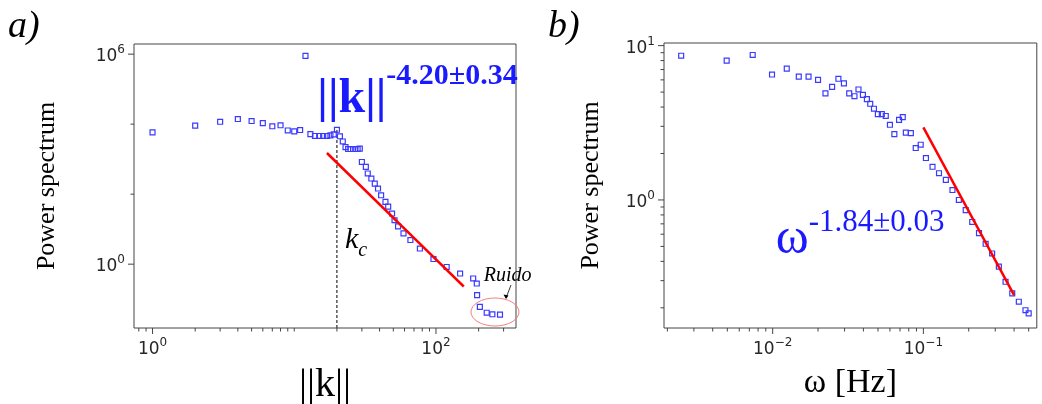  I want to click on x-axis-title: ||k||, so click(325, 382).